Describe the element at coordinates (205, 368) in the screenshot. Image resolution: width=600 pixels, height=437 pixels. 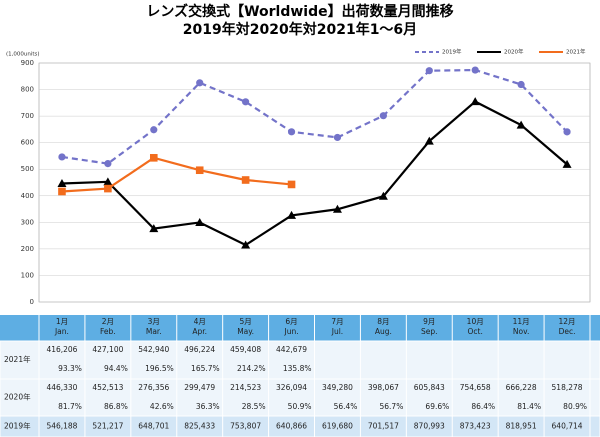
I see `cell-ratio: 165.7%` at that location.